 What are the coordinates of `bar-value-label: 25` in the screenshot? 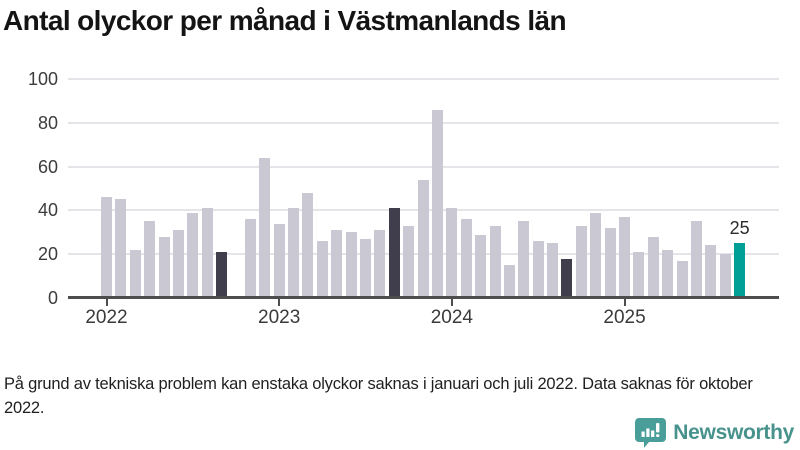 It's located at (739, 228).